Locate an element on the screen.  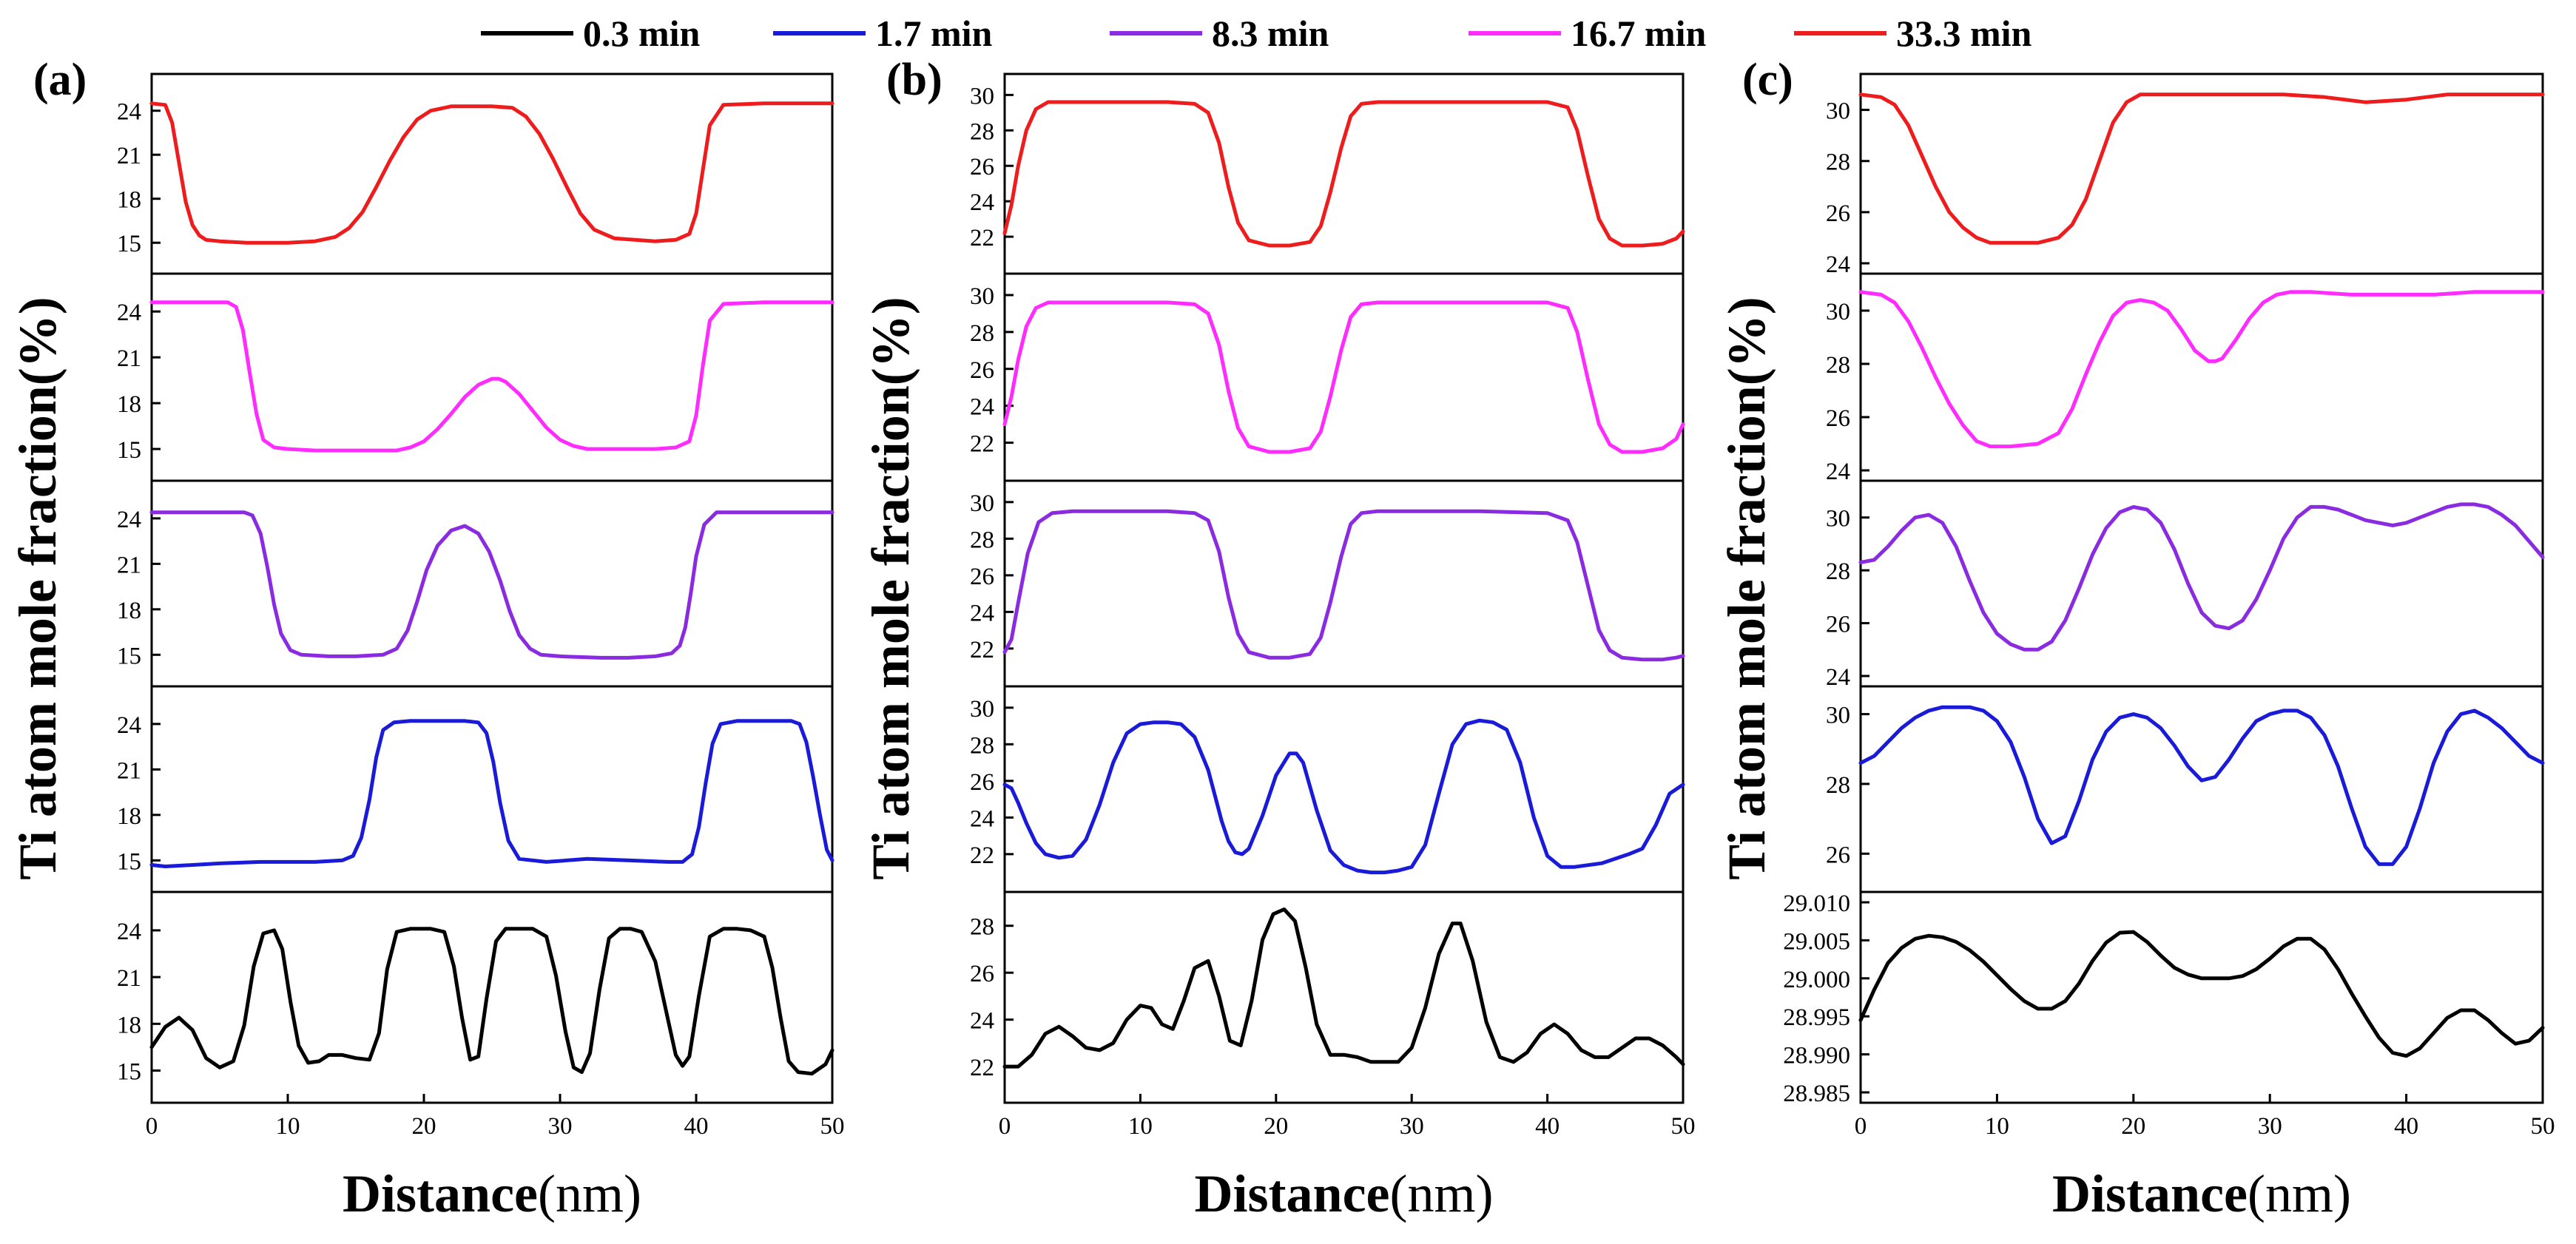
x-tick-label: 50 is located at coordinates (1683, 1126).